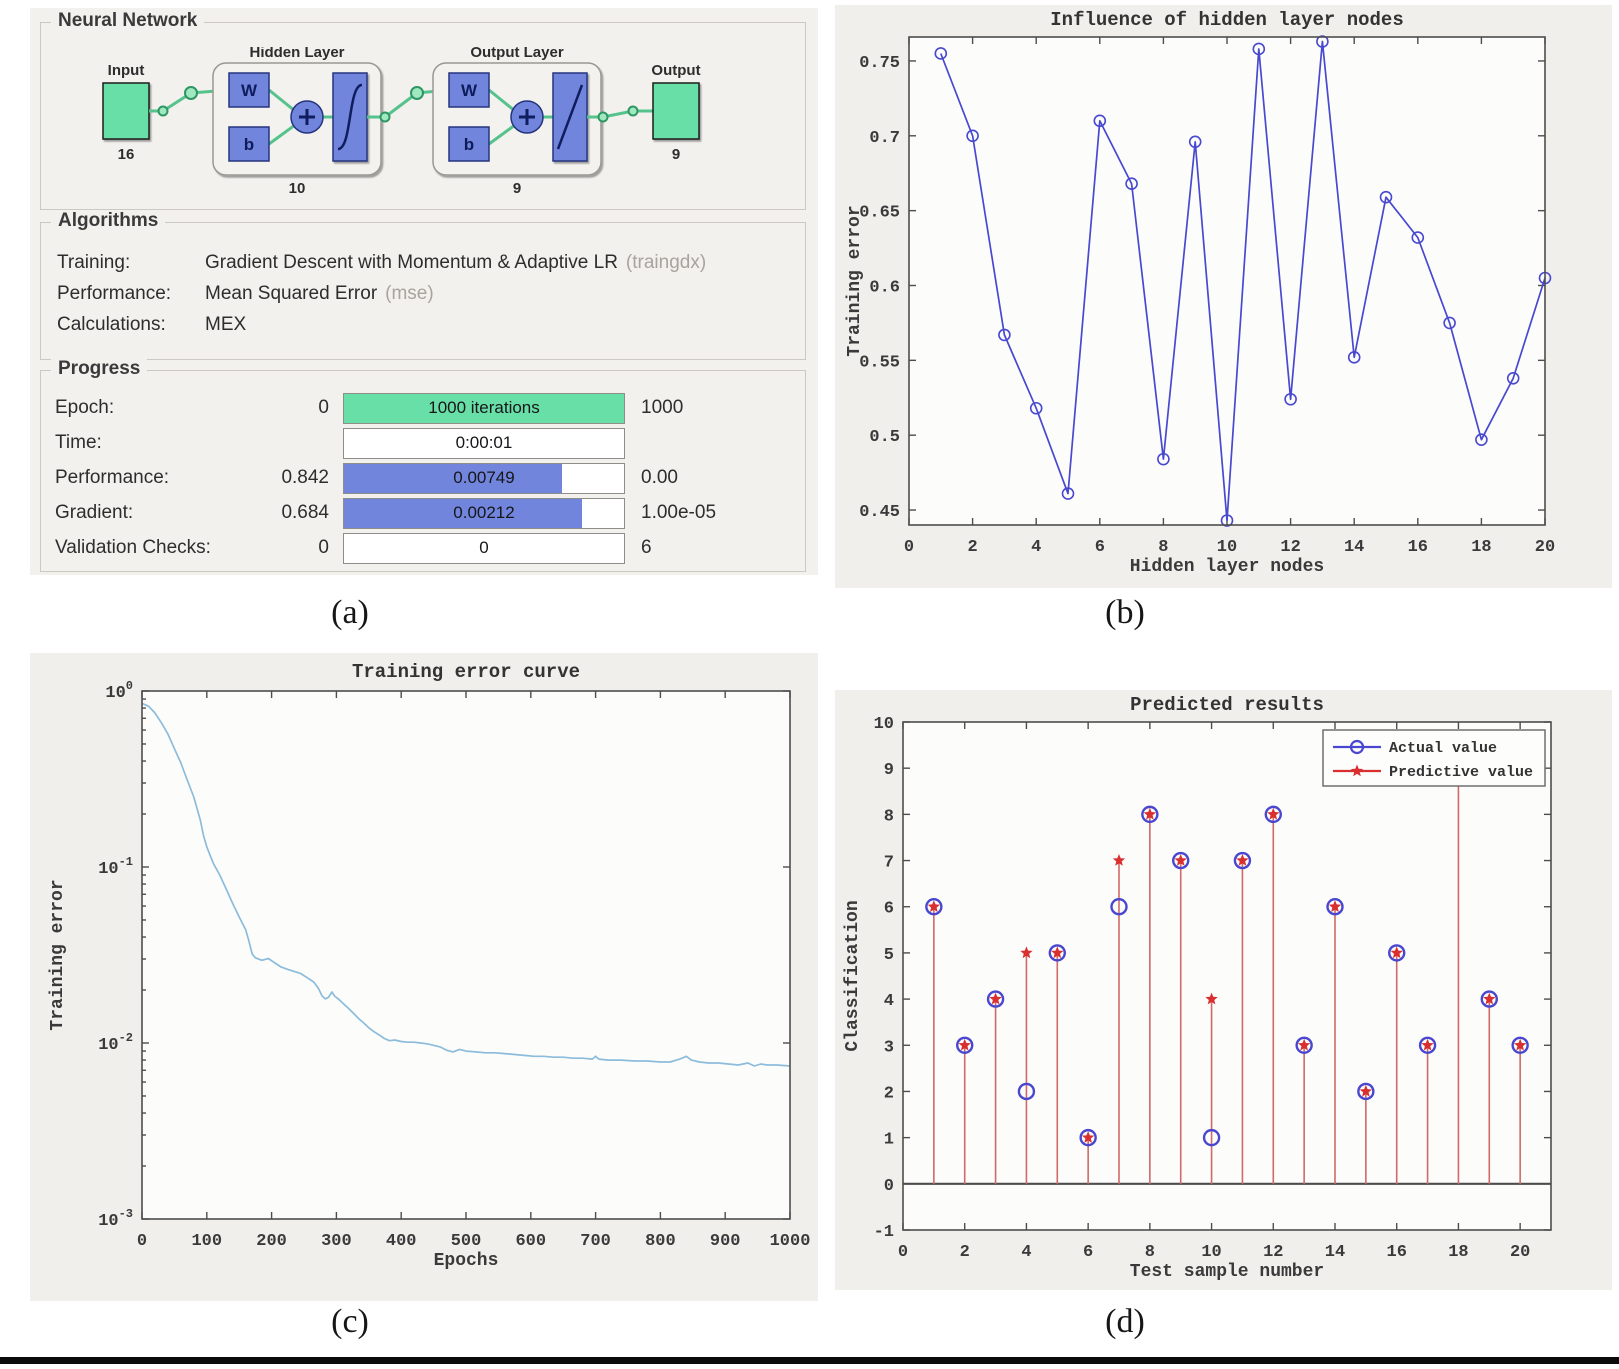 Image resolution: width=1619 pixels, height=1369 pixels. Describe the element at coordinates (336, 1241) in the screenshot. I see `x-tick-label: 300` at that location.